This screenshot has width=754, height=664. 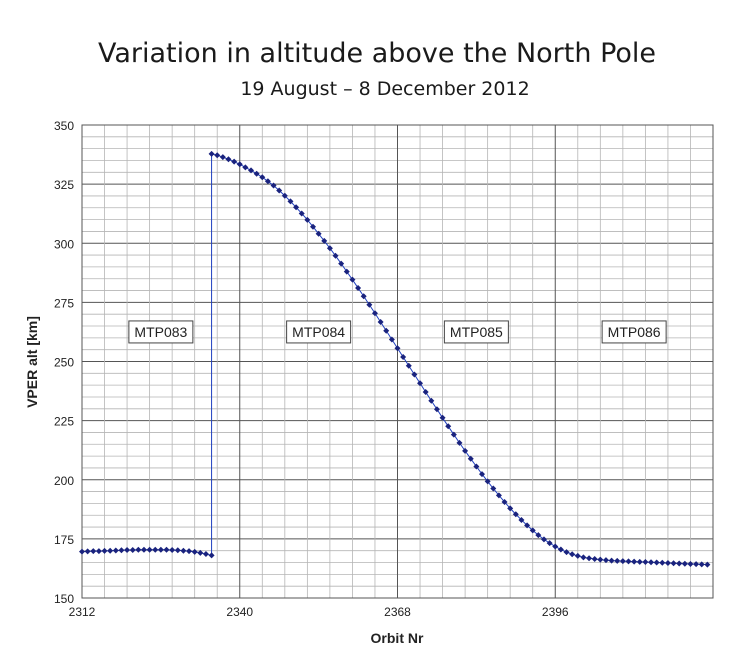 I want to click on region-label-mtp083: MTP083, so click(x=161, y=332).